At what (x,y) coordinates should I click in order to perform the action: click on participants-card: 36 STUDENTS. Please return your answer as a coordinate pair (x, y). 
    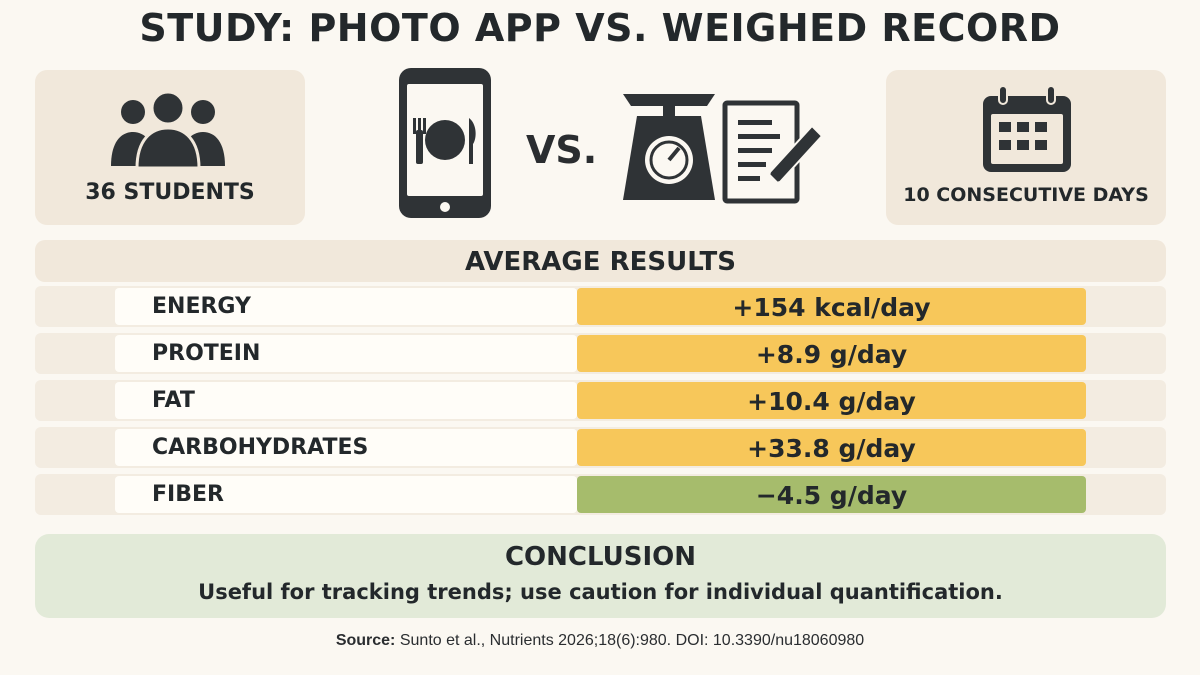
    Looking at the image, I should click on (170, 147).